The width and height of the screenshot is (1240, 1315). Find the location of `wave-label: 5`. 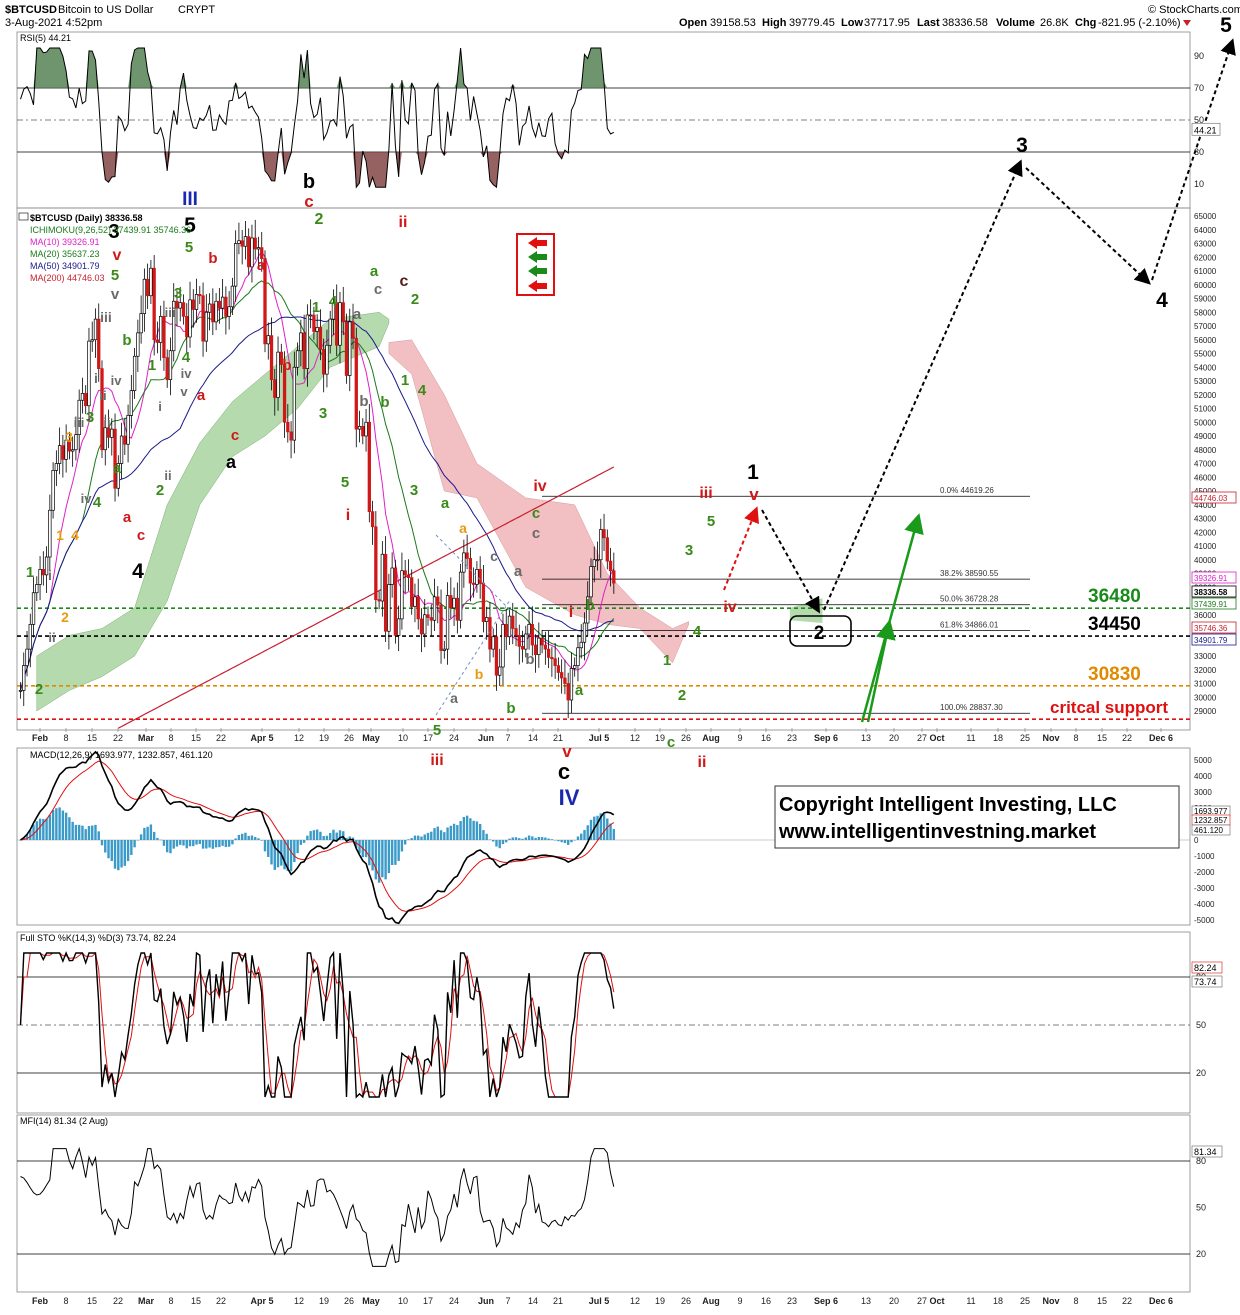

wave-label: 5 is located at coordinates (115, 275).